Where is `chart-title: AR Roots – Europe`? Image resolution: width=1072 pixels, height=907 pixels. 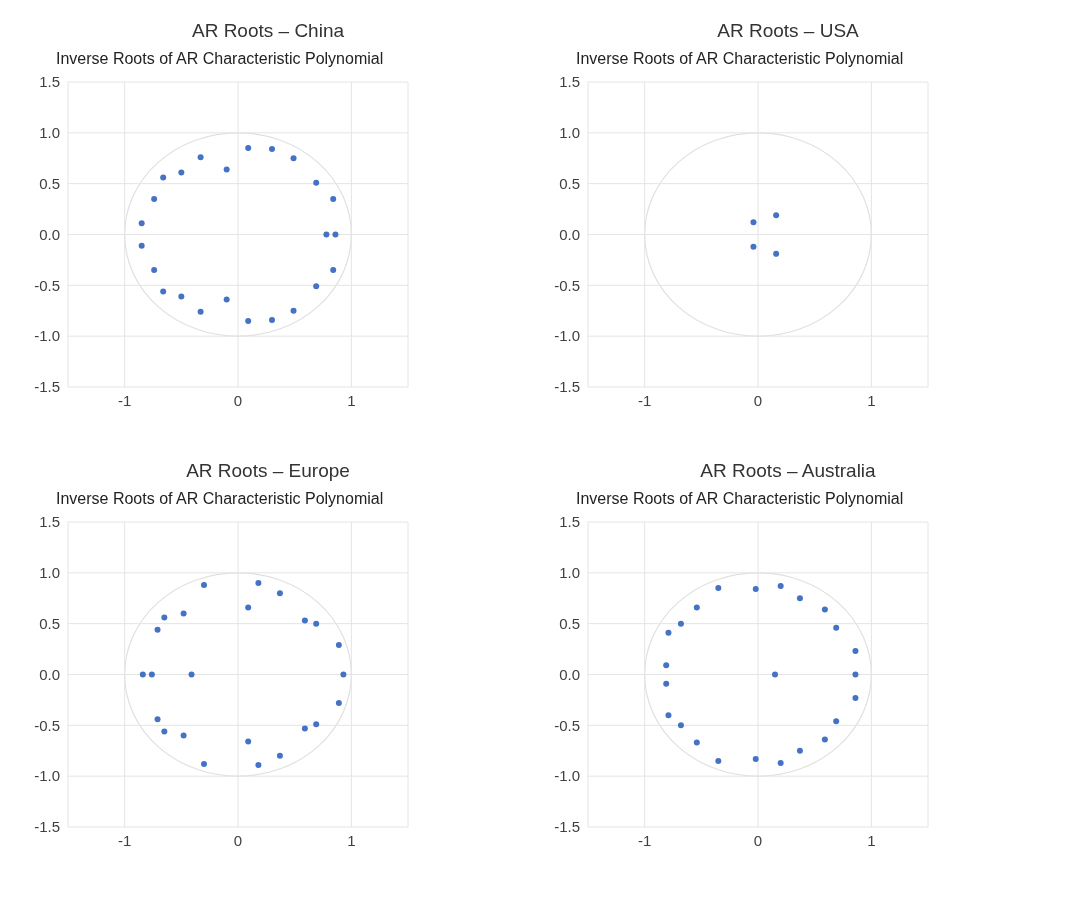
chart-title: AR Roots – Europe is located at coordinates (268, 471).